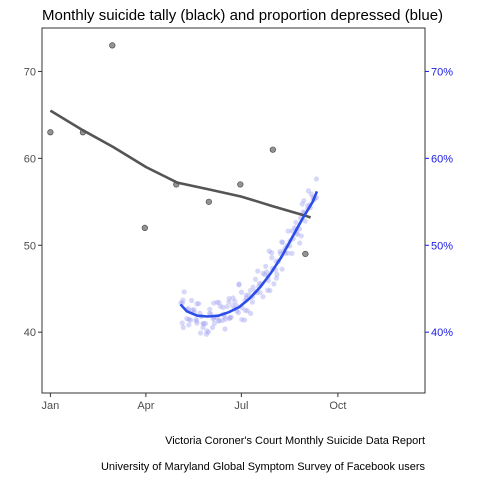 This screenshot has height=480, width=480. I want to click on y-left-tick-label: 70, so click(30, 72).